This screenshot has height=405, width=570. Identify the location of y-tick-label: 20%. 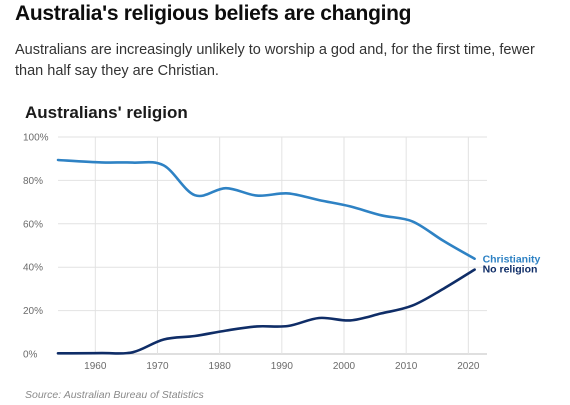
(33, 311).